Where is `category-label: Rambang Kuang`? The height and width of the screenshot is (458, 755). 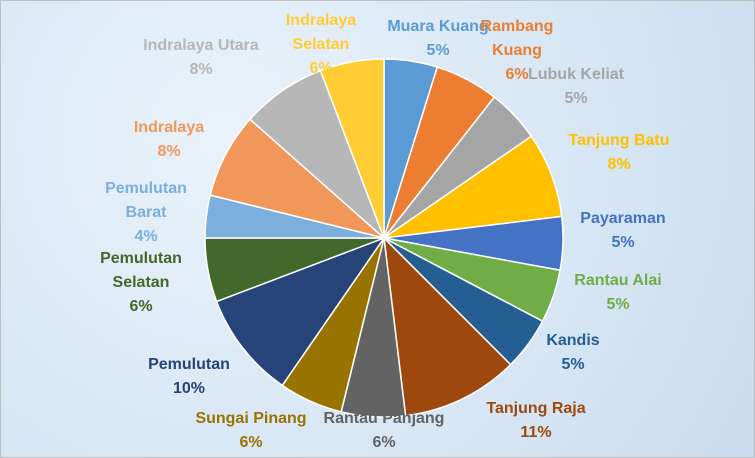 category-label: Rambang Kuang is located at coordinates (517, 38).